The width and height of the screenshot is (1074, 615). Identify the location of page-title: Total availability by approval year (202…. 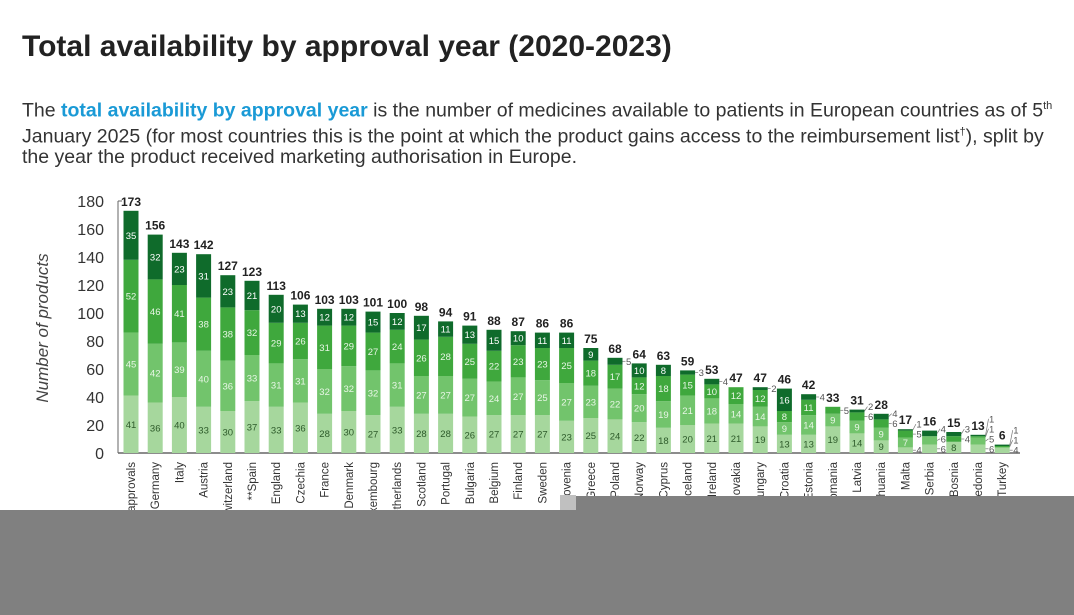
(347, 46).